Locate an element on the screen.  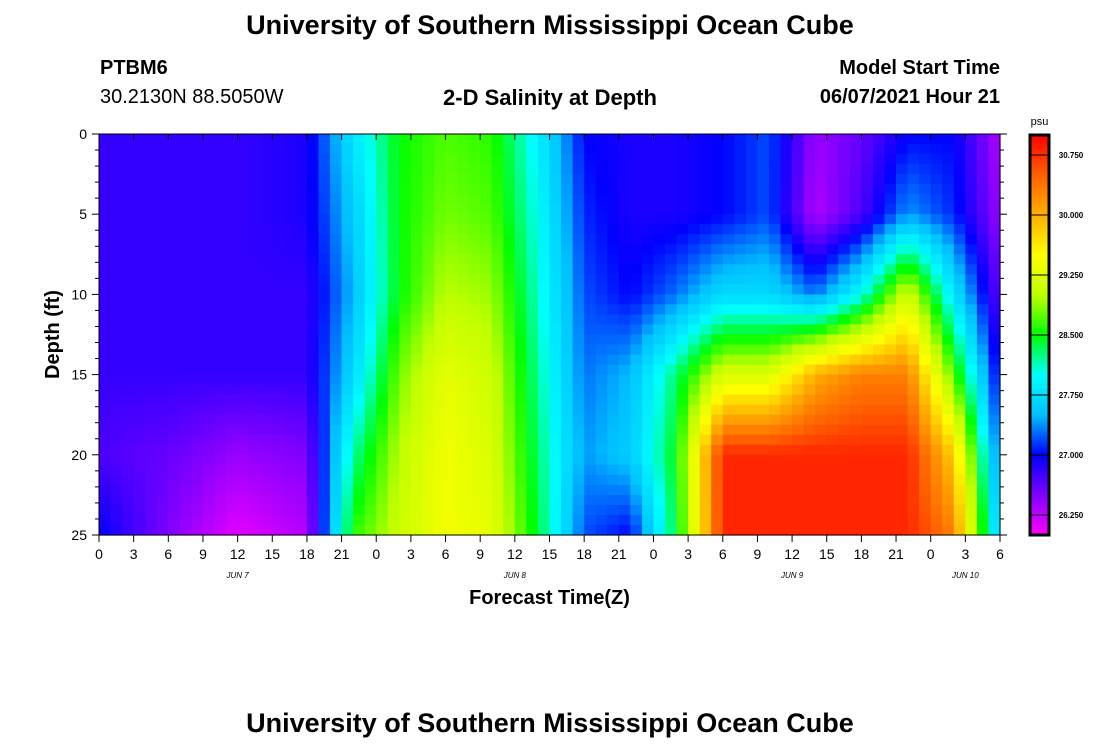
x-tick-label: 6 is located at coordinates (723, 554).